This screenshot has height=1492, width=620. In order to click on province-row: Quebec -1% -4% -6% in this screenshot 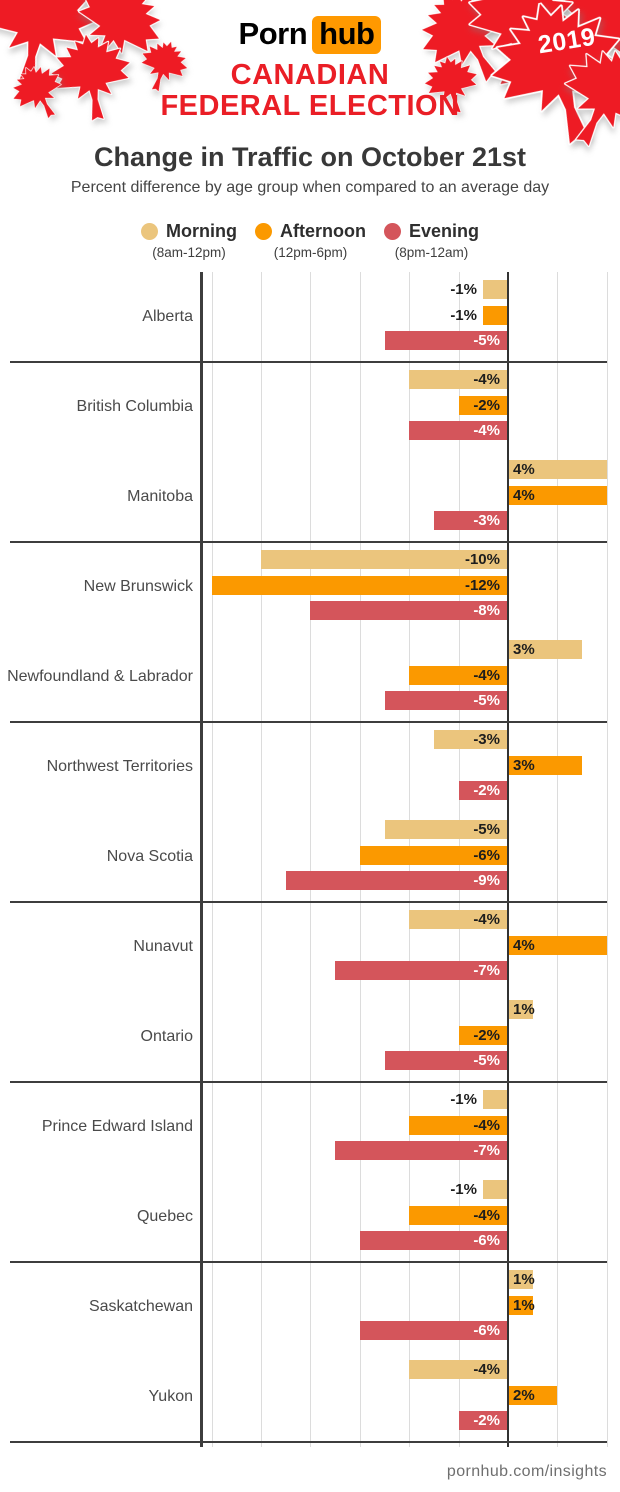, I will do `click(310, 1217)`.